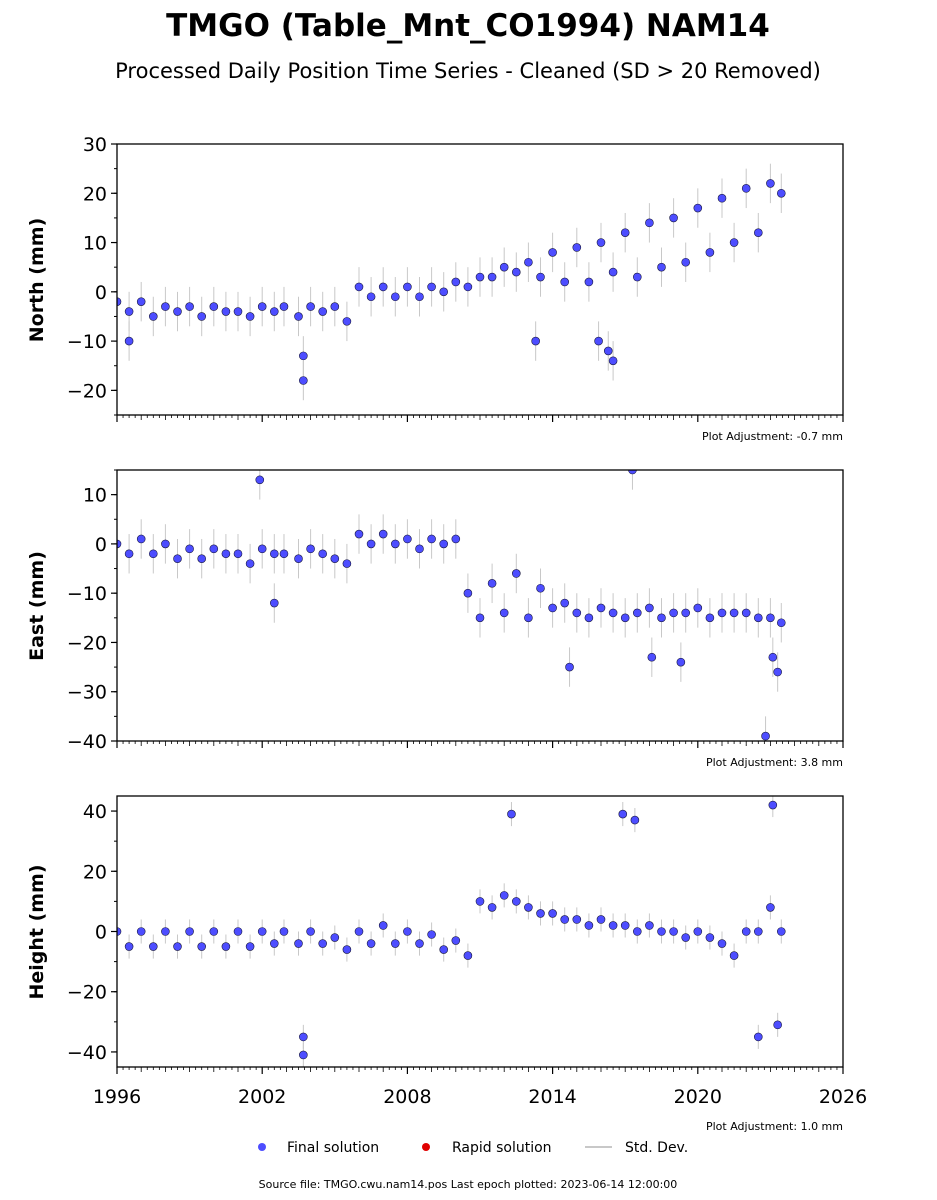  I want to click on height-y-tick-label: −20, so click(87, 993).